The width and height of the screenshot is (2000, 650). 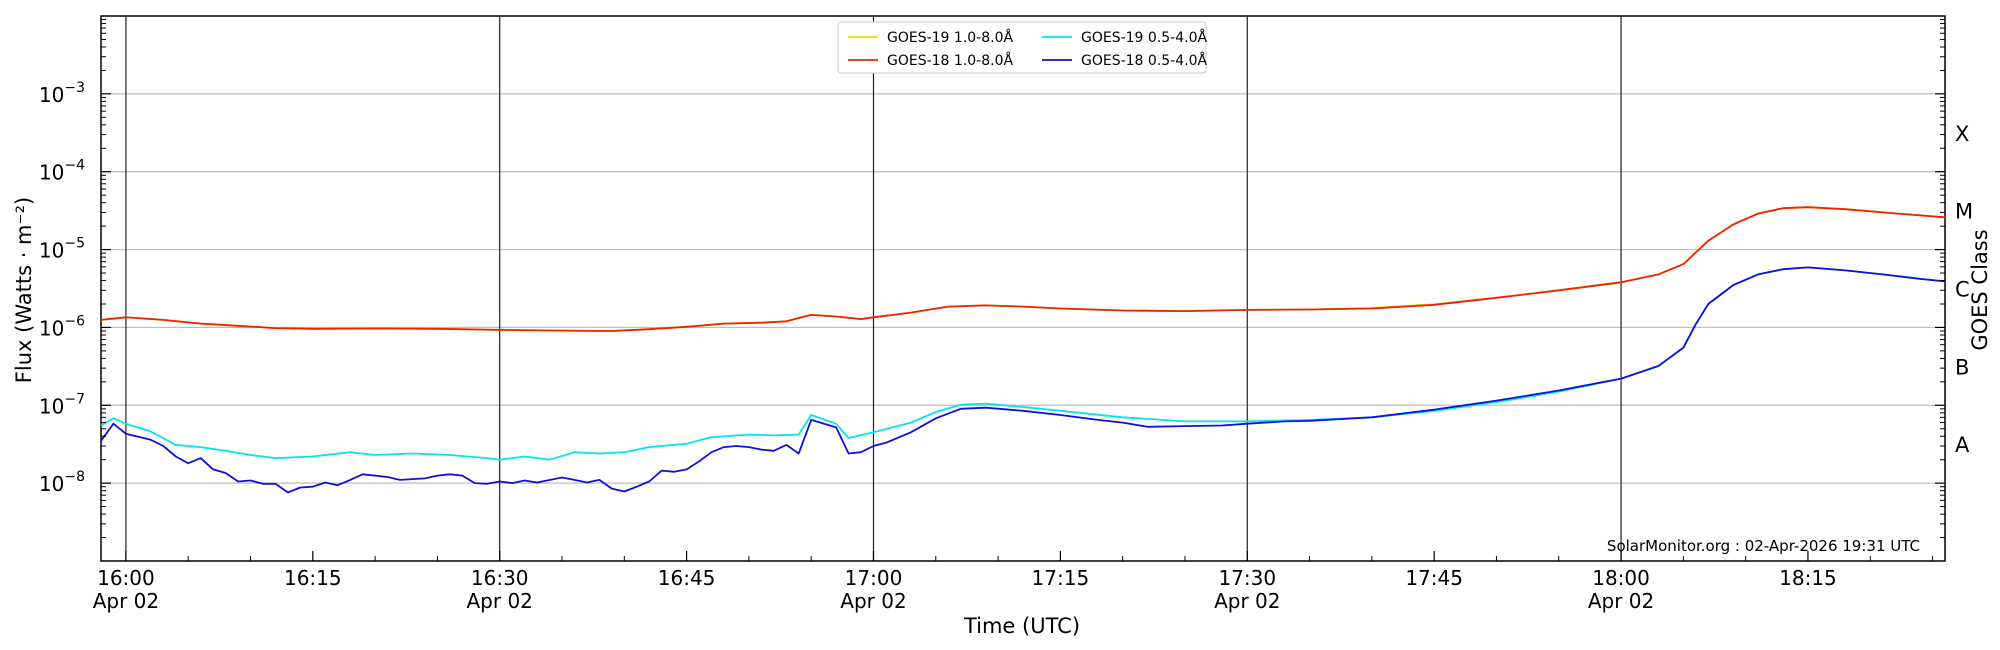 I want to click on y-tick-label: 10⁻⁷, so click(x=62, y=404).